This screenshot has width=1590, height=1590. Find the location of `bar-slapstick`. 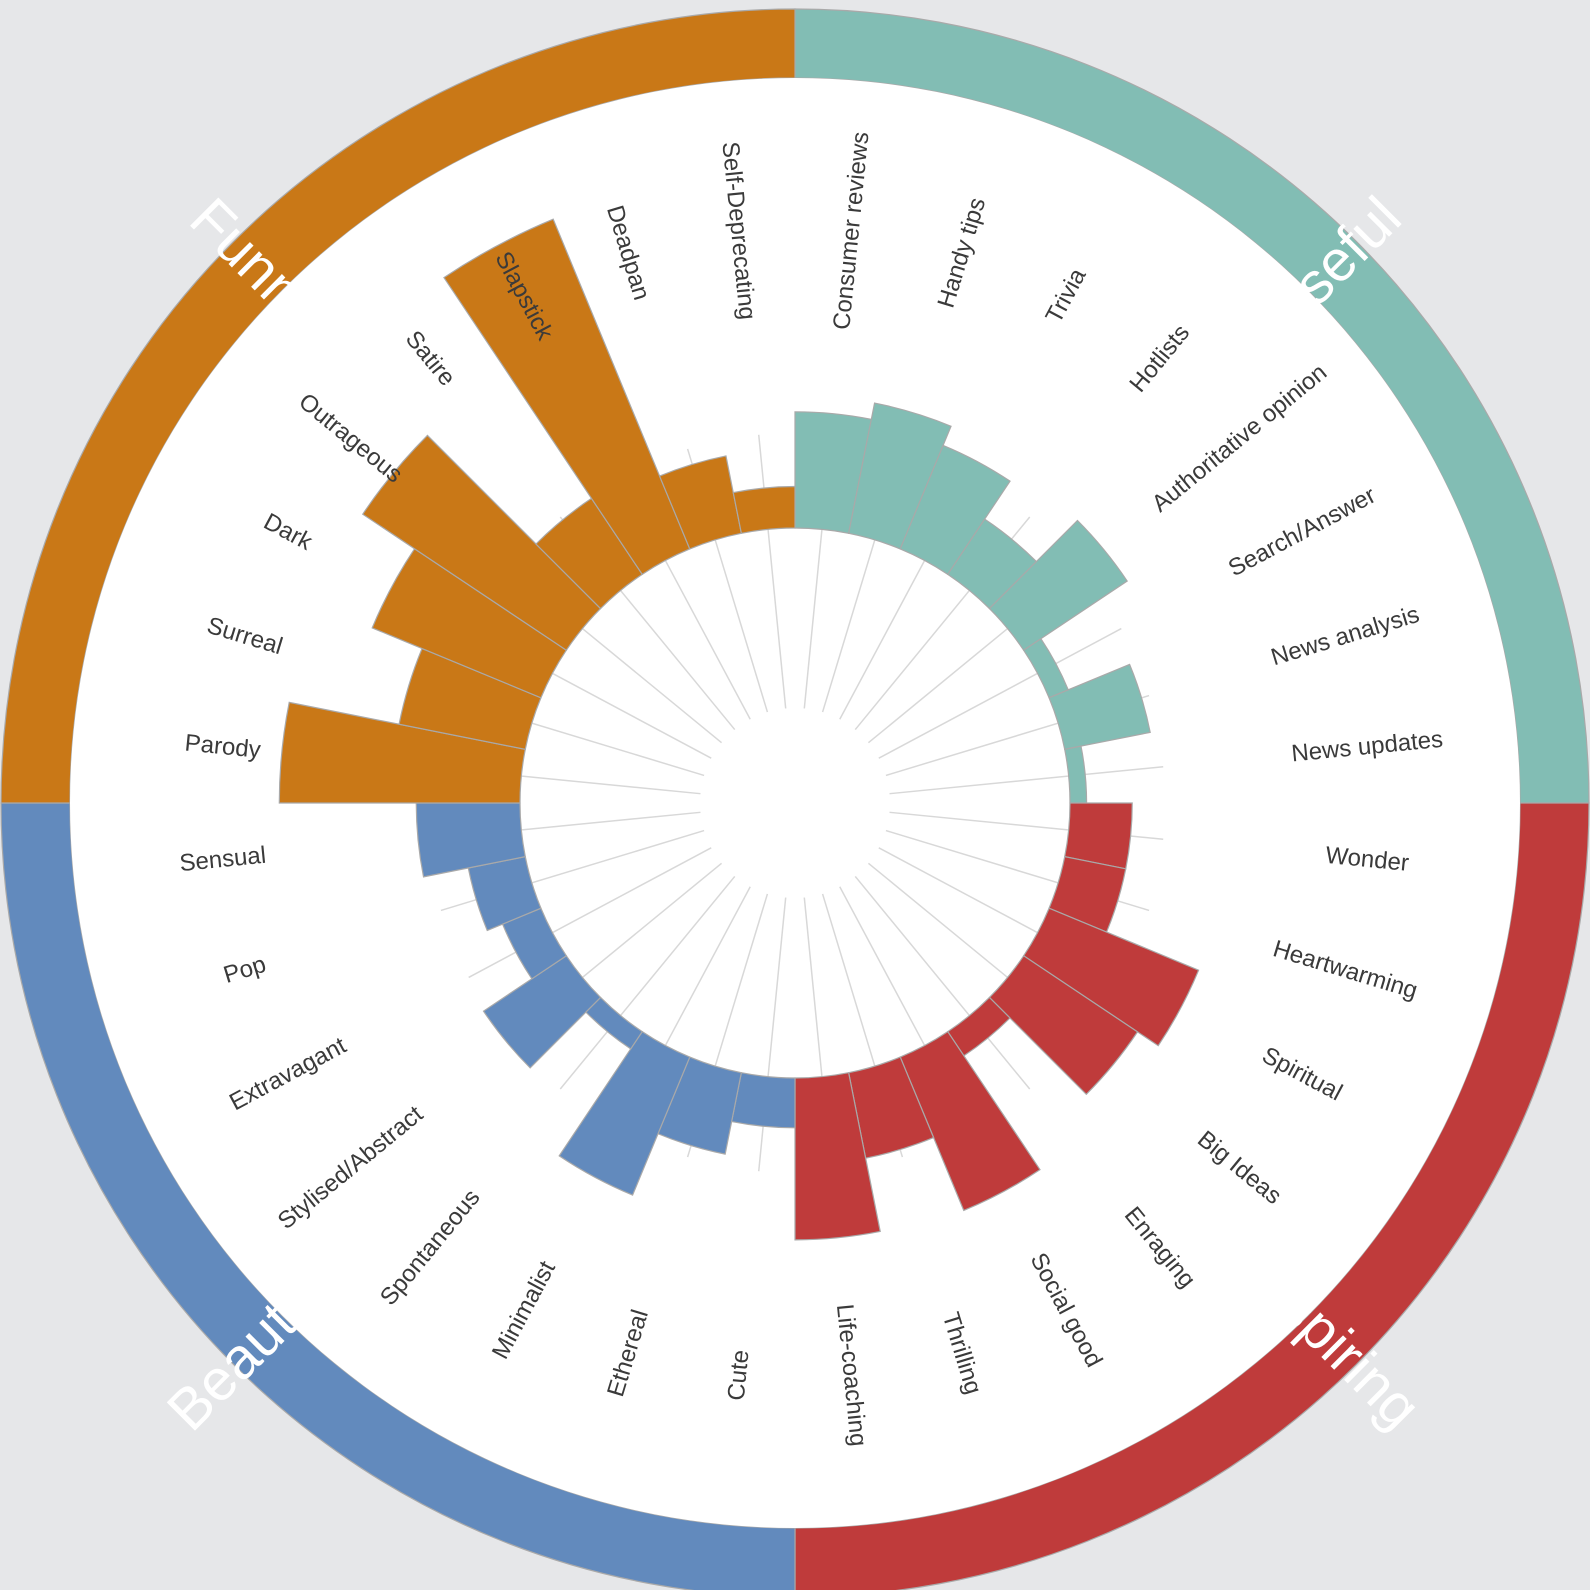

bar-slapstick is located at coordinates (567, 397).